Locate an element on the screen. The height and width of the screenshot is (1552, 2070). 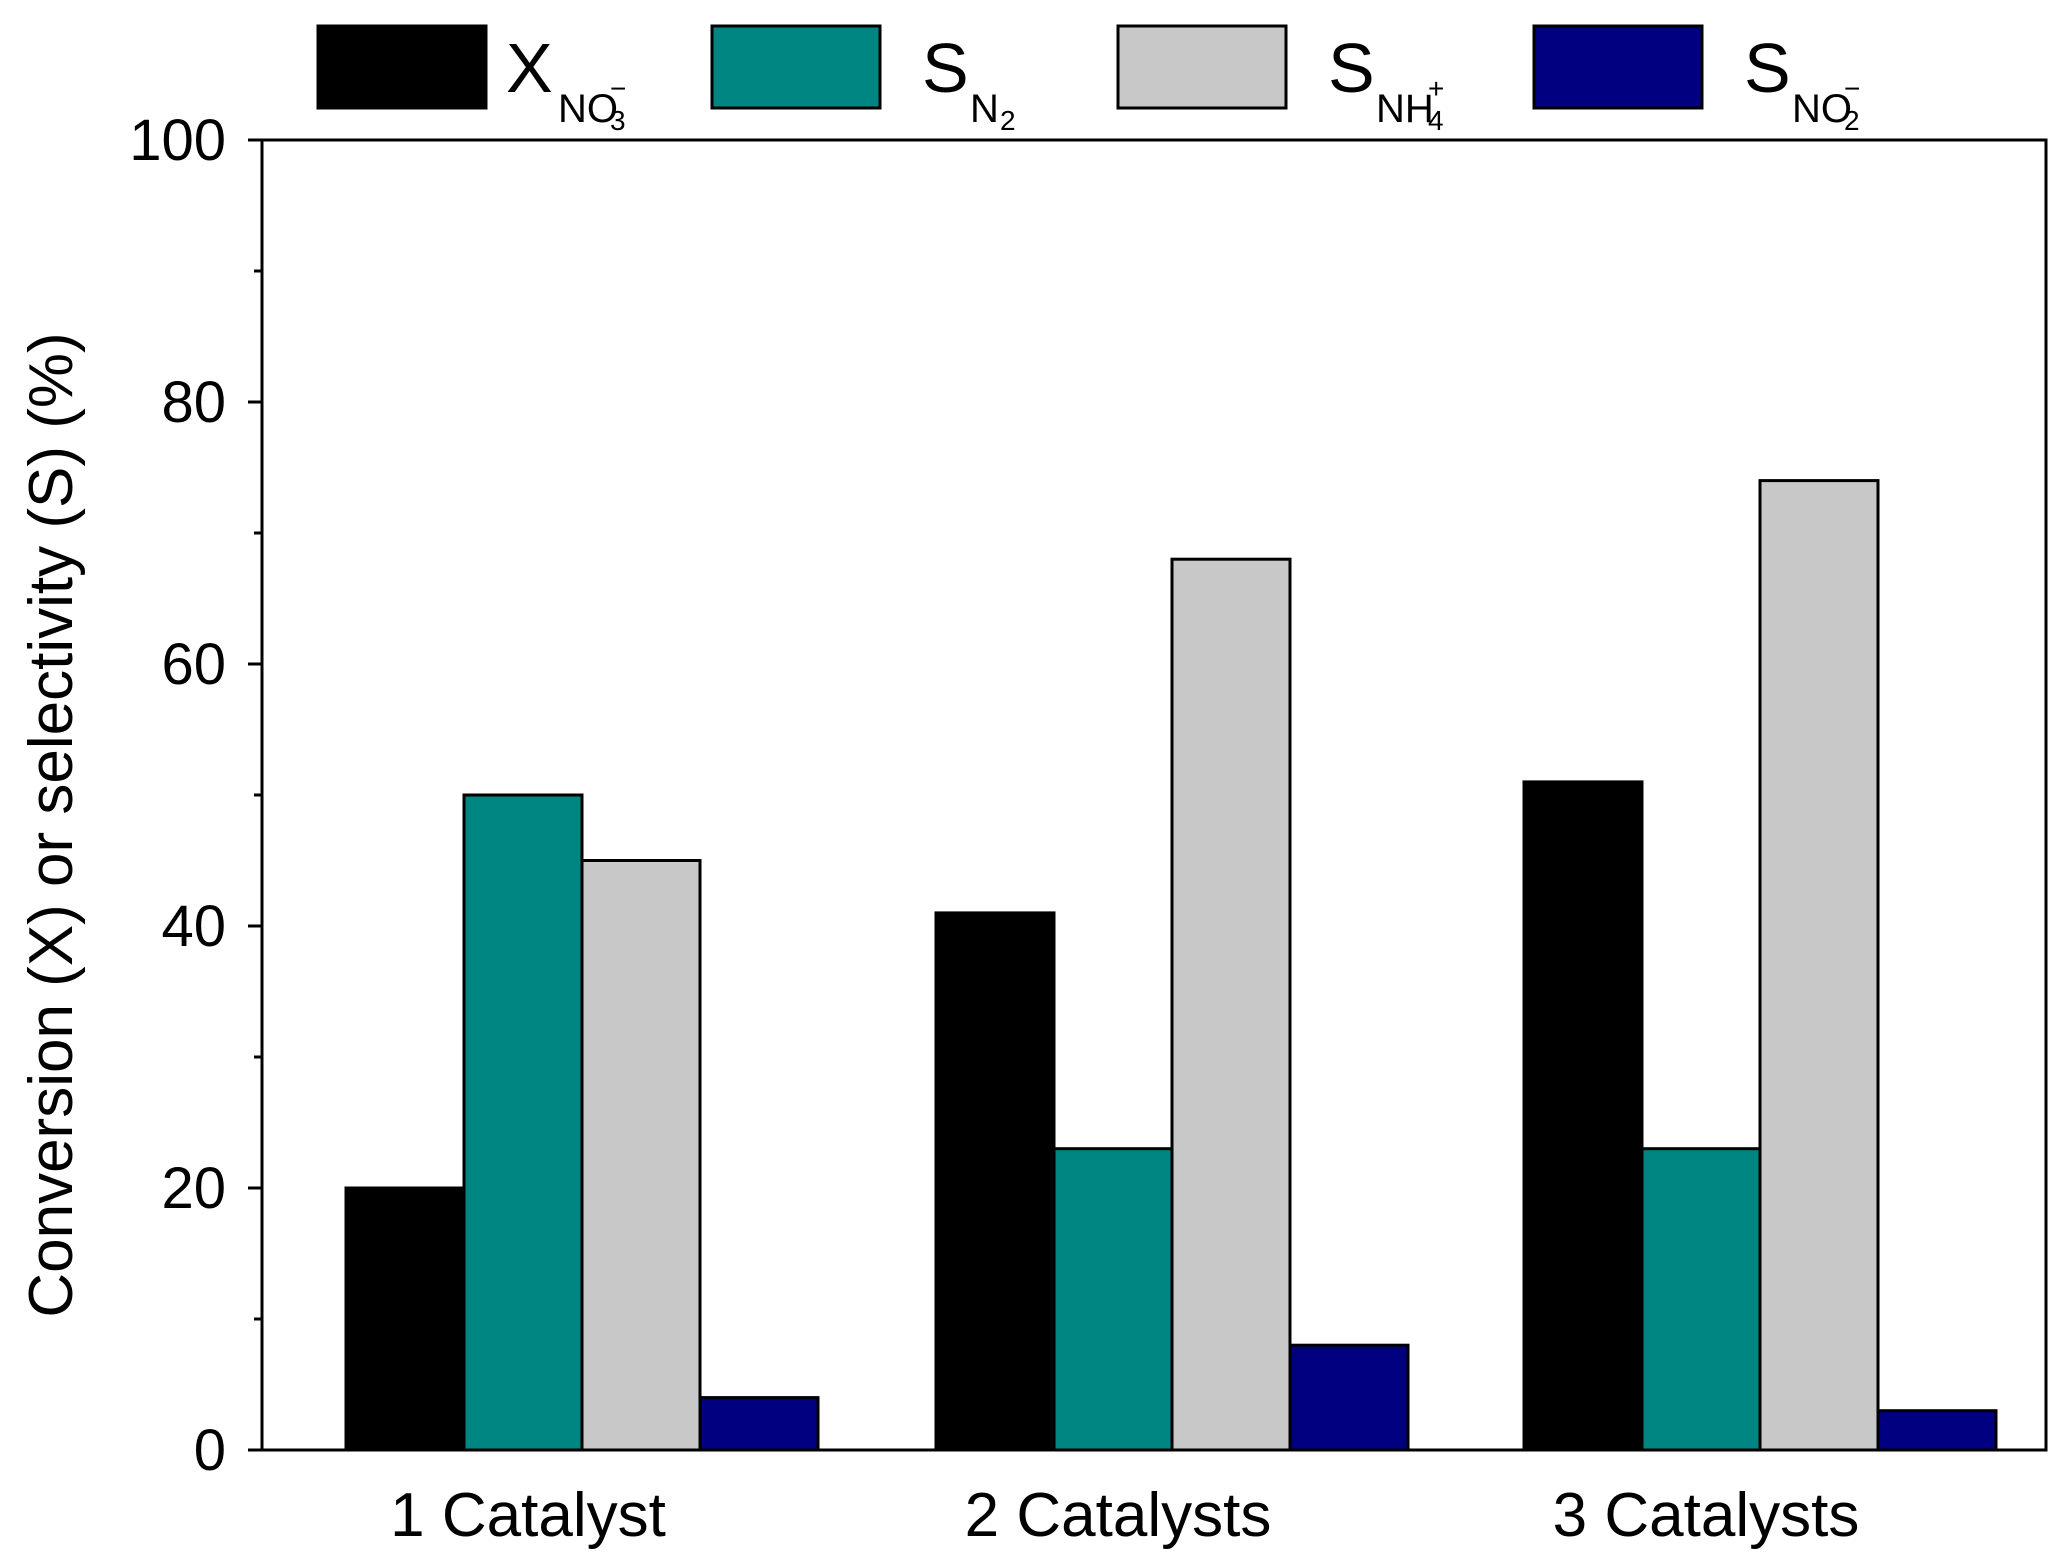
legend-item: SN 2 is located at coordinates (863, 80).